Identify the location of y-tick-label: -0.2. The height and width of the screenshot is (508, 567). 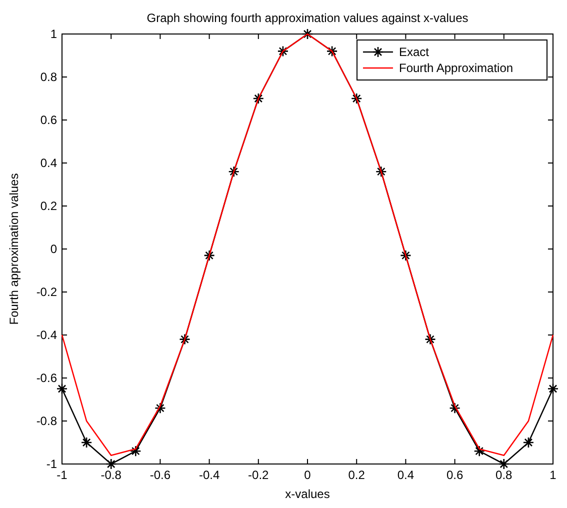
(47, 292).